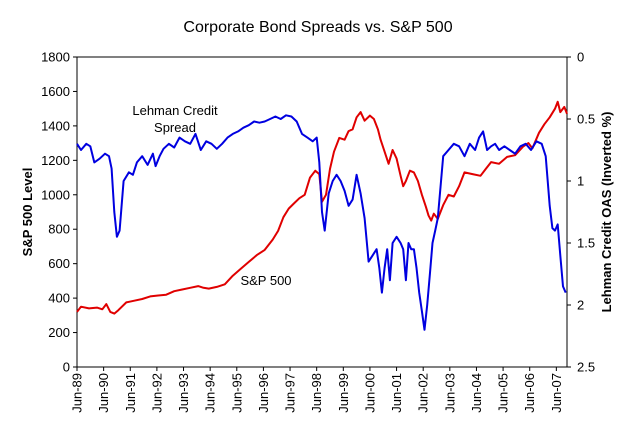  What do you see at coordinates (586, 119) in the screenshot?
I see `y-right-tick-label: 0.5` at bounding box center [586, 119].